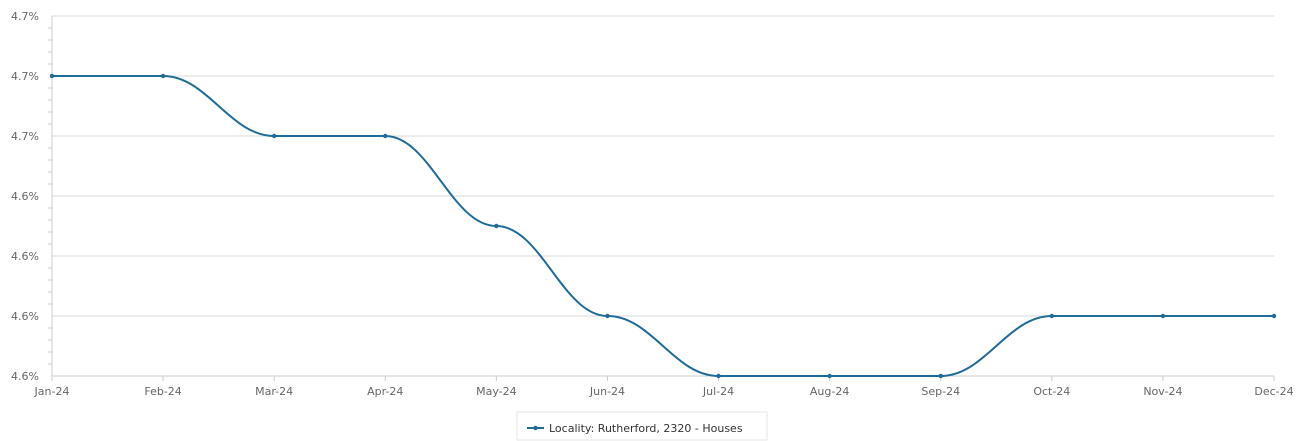  Describe the element at coordinates (385, 391) in the screenshot. I see `x-tick-label: Apr-24` at that location.